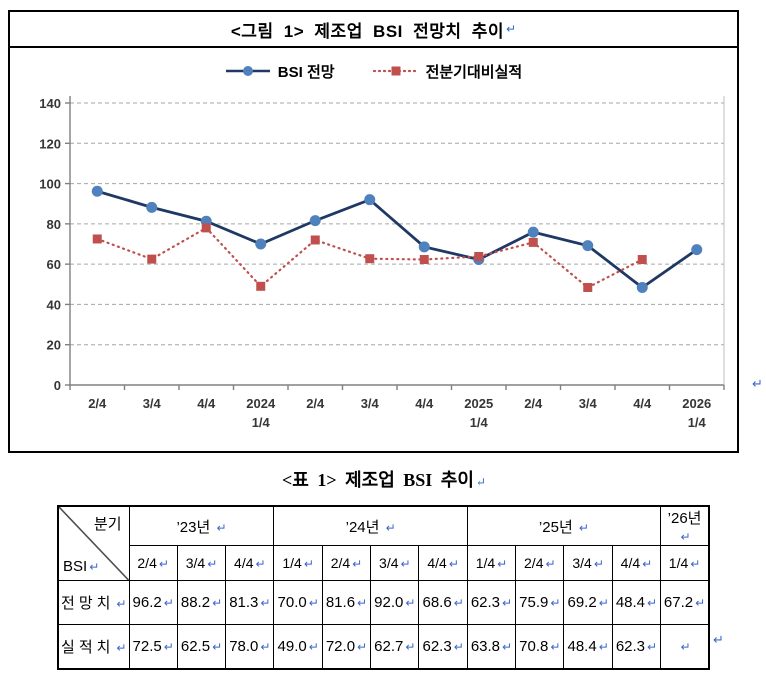 This screenshot has width=766, height=688. What do you see at coordinates (564, 525) in the screenshot?
I see `year-header-cell: ’25년 ↵` at bounding box center [564, 525].